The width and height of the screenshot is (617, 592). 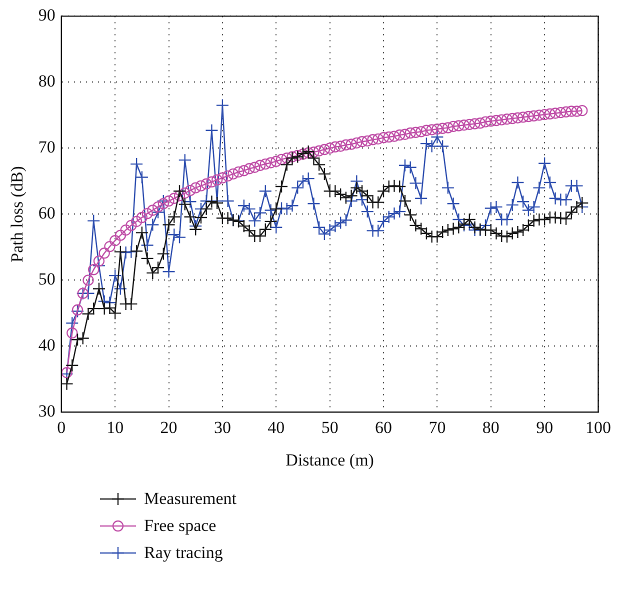 I want to click on y-axis-title: Path loss (dB), so click(x=17, y=214).